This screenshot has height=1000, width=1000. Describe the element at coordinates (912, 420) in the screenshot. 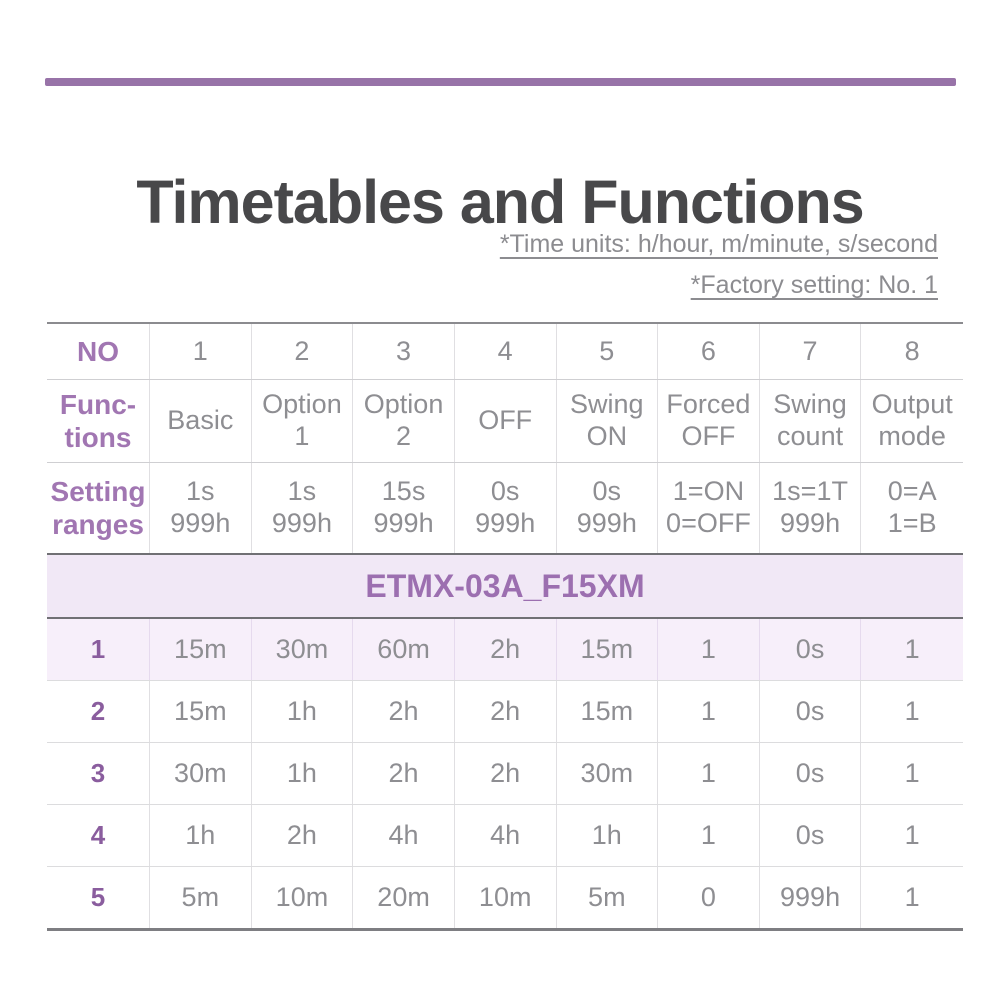

I see `function-cell: Output mode` at that location.